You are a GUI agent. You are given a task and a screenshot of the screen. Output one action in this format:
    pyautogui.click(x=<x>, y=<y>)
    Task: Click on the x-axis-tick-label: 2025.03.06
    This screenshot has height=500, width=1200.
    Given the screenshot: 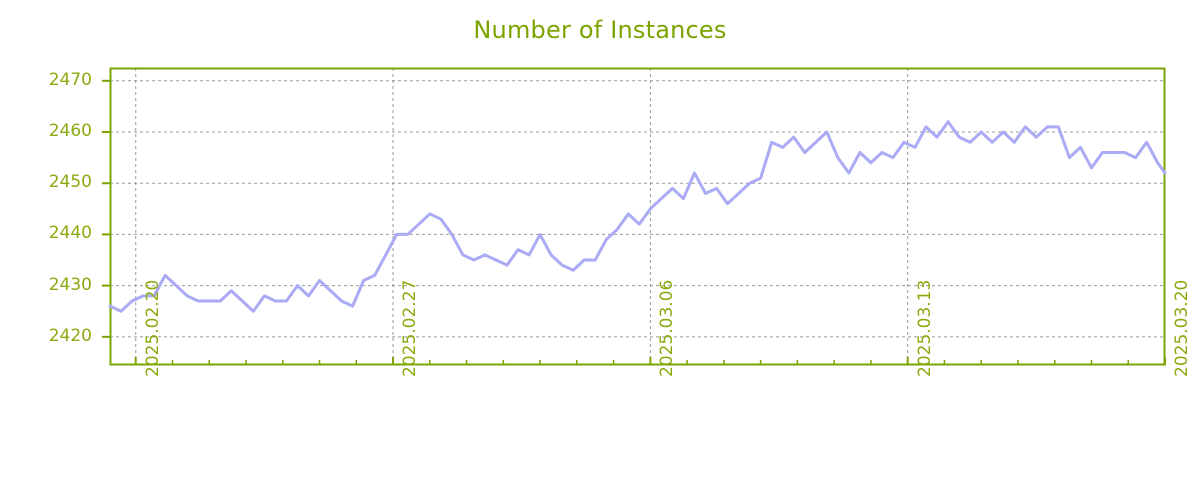 What is the action you would take?
    pyautogui.click(x=667, y=328)
    